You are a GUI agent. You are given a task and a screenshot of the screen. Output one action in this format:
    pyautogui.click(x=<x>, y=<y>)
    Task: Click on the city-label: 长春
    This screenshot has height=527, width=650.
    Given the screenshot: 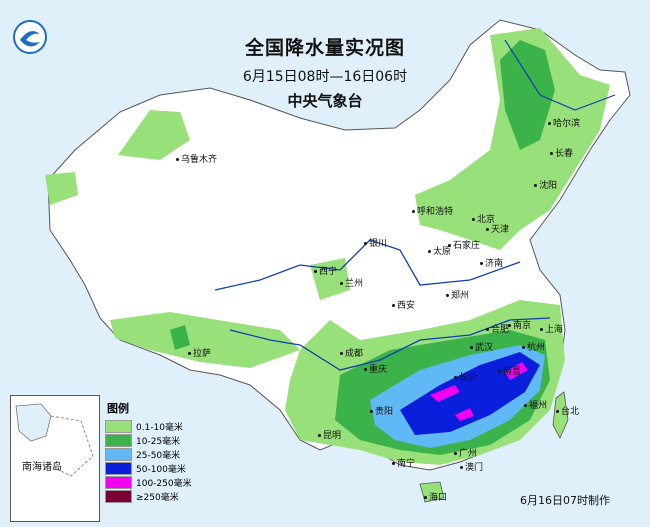 What is the action you would take?
    pyautogui.click(x=561, y=152)
    